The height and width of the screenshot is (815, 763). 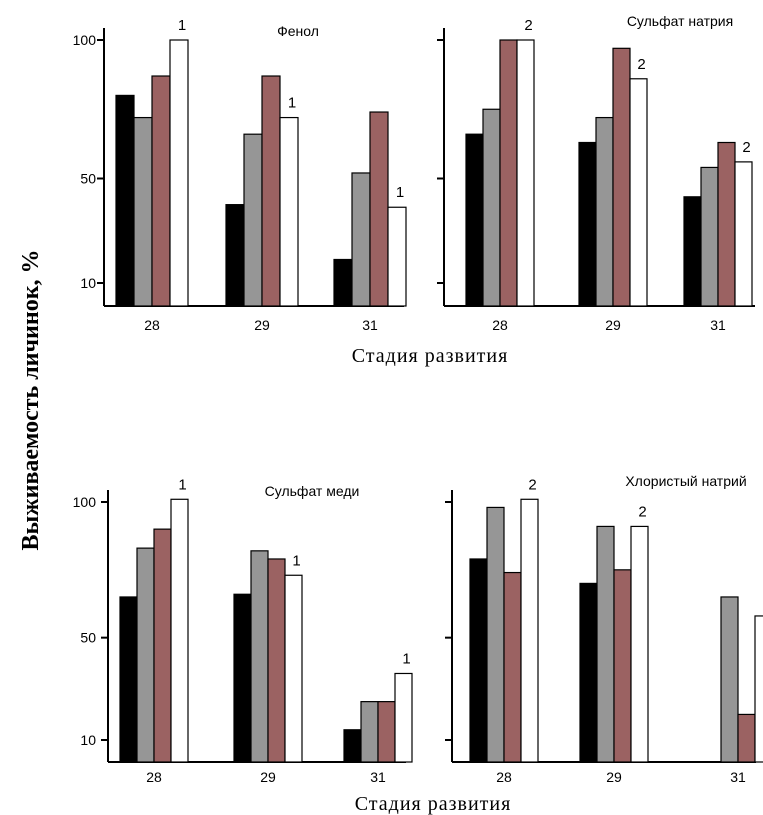 I want to click on panel-title: Сульфат меди, so click(x=312, y=491).